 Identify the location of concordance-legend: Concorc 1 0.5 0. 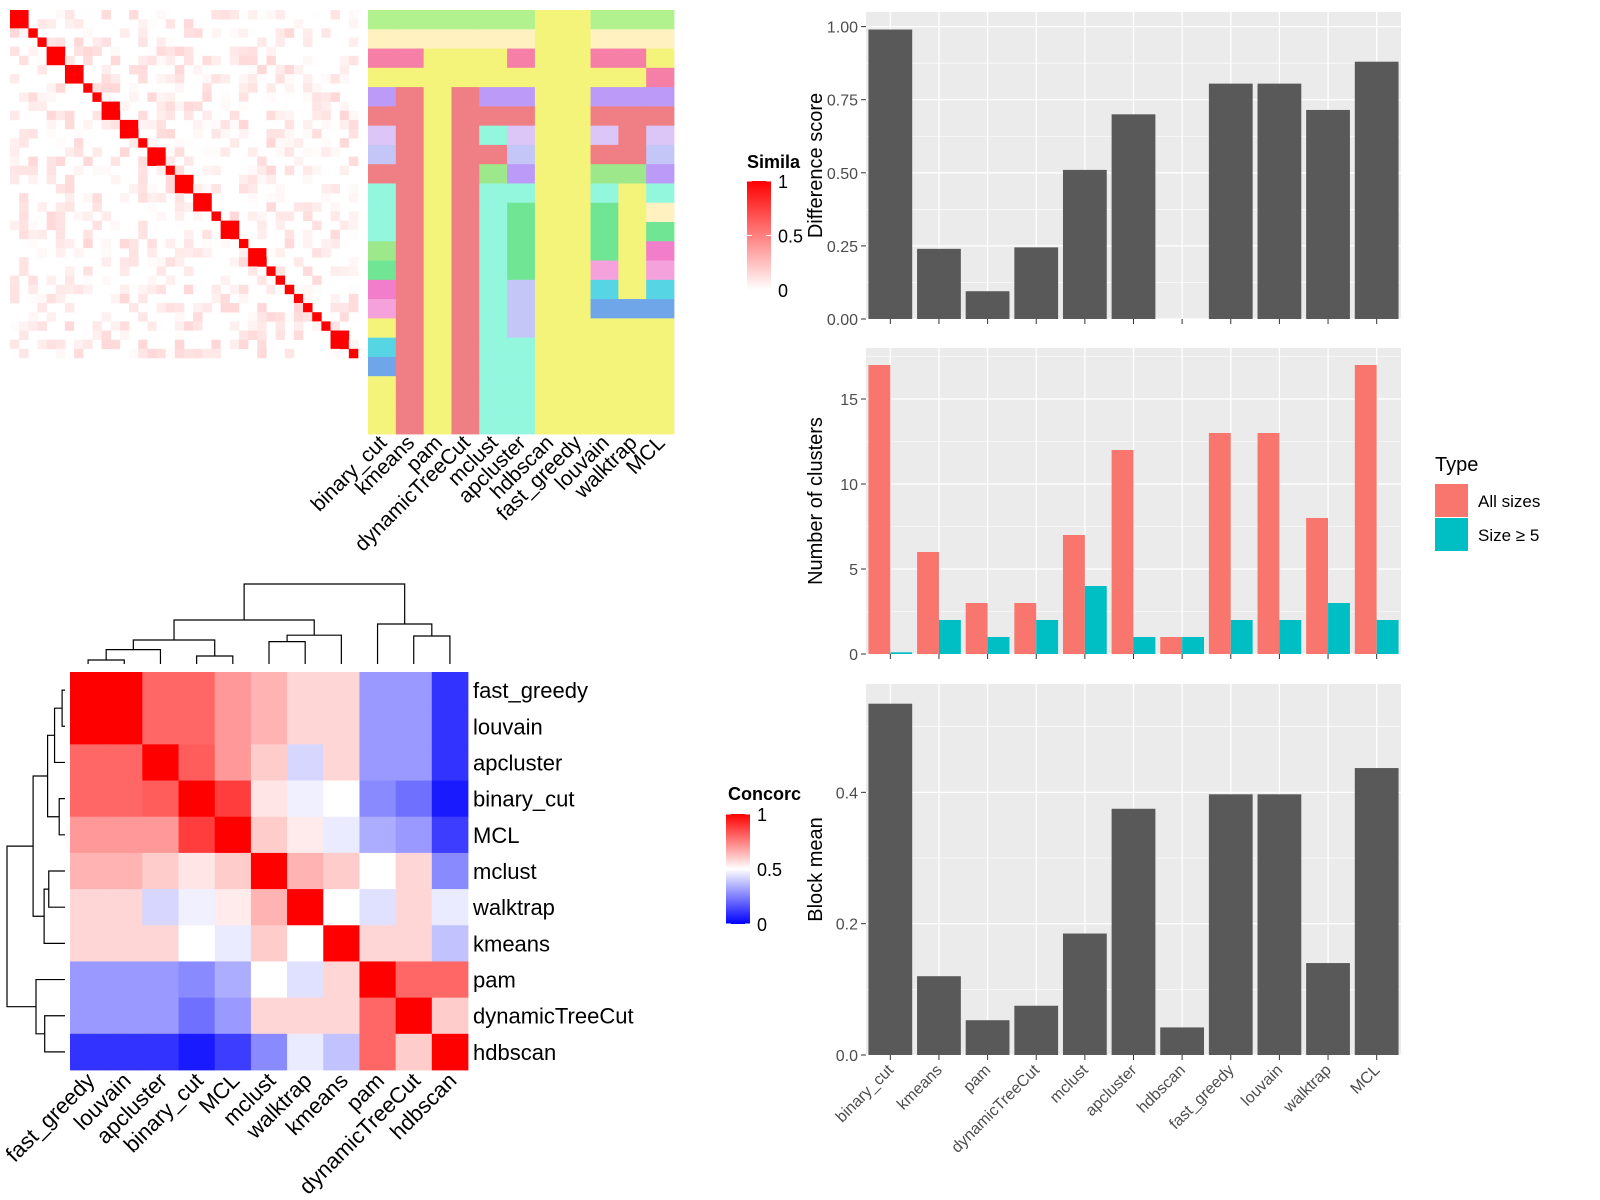
(763, 859).